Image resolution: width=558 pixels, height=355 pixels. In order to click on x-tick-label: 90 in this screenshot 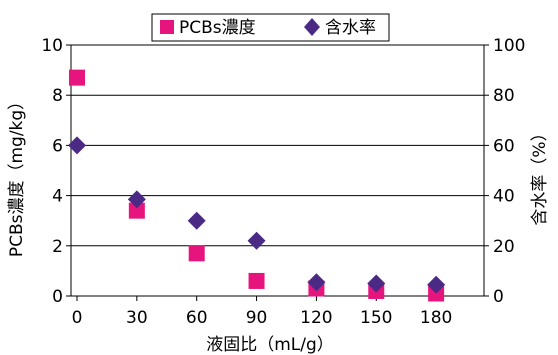, I will do `click(257, 318)`.